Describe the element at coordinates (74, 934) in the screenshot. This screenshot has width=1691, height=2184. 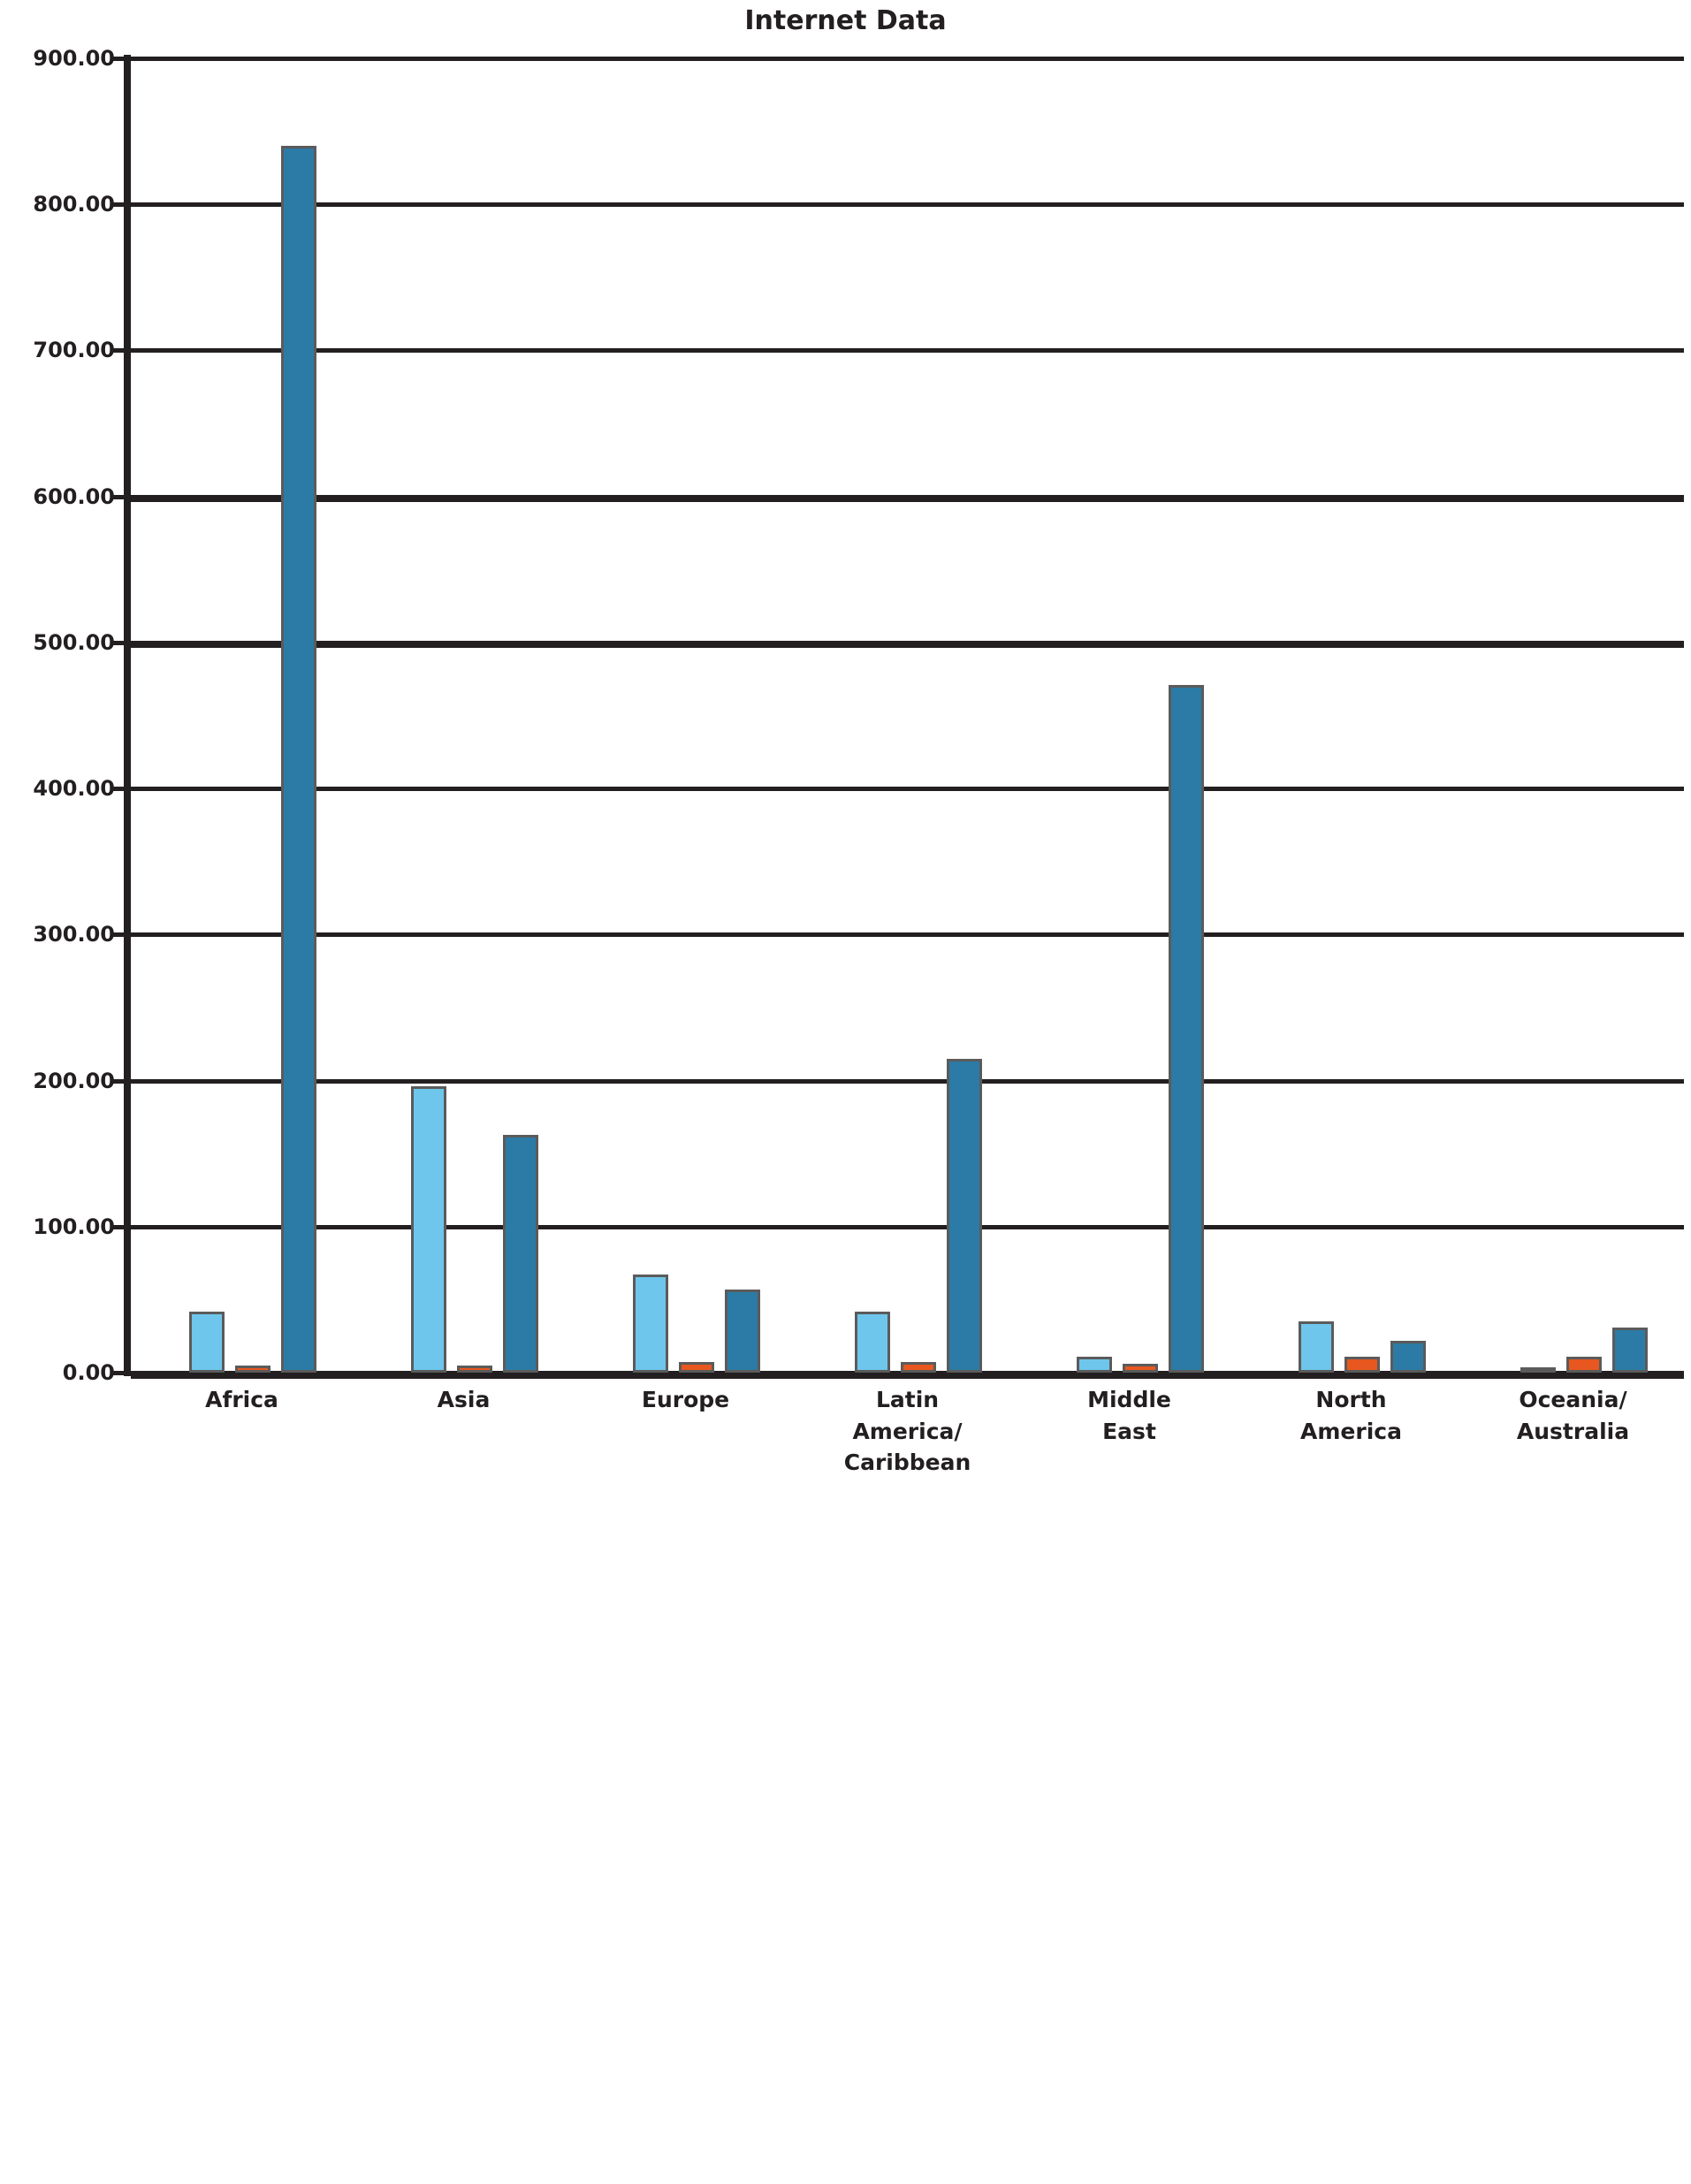
I see `y-axis-label: 300.00` at that location.